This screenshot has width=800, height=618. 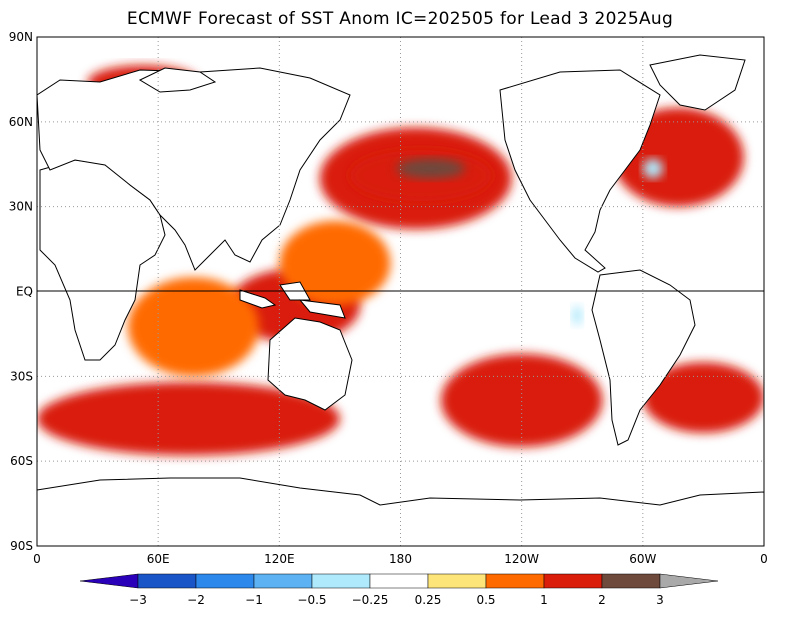 I want to click on colorbar-label: 2, so click(x=602, y=600).